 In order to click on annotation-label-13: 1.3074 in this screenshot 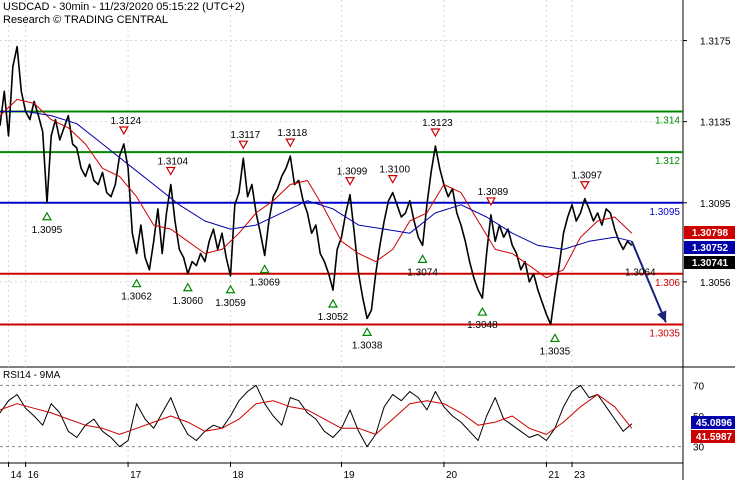, I will do `click(422, 272)`.